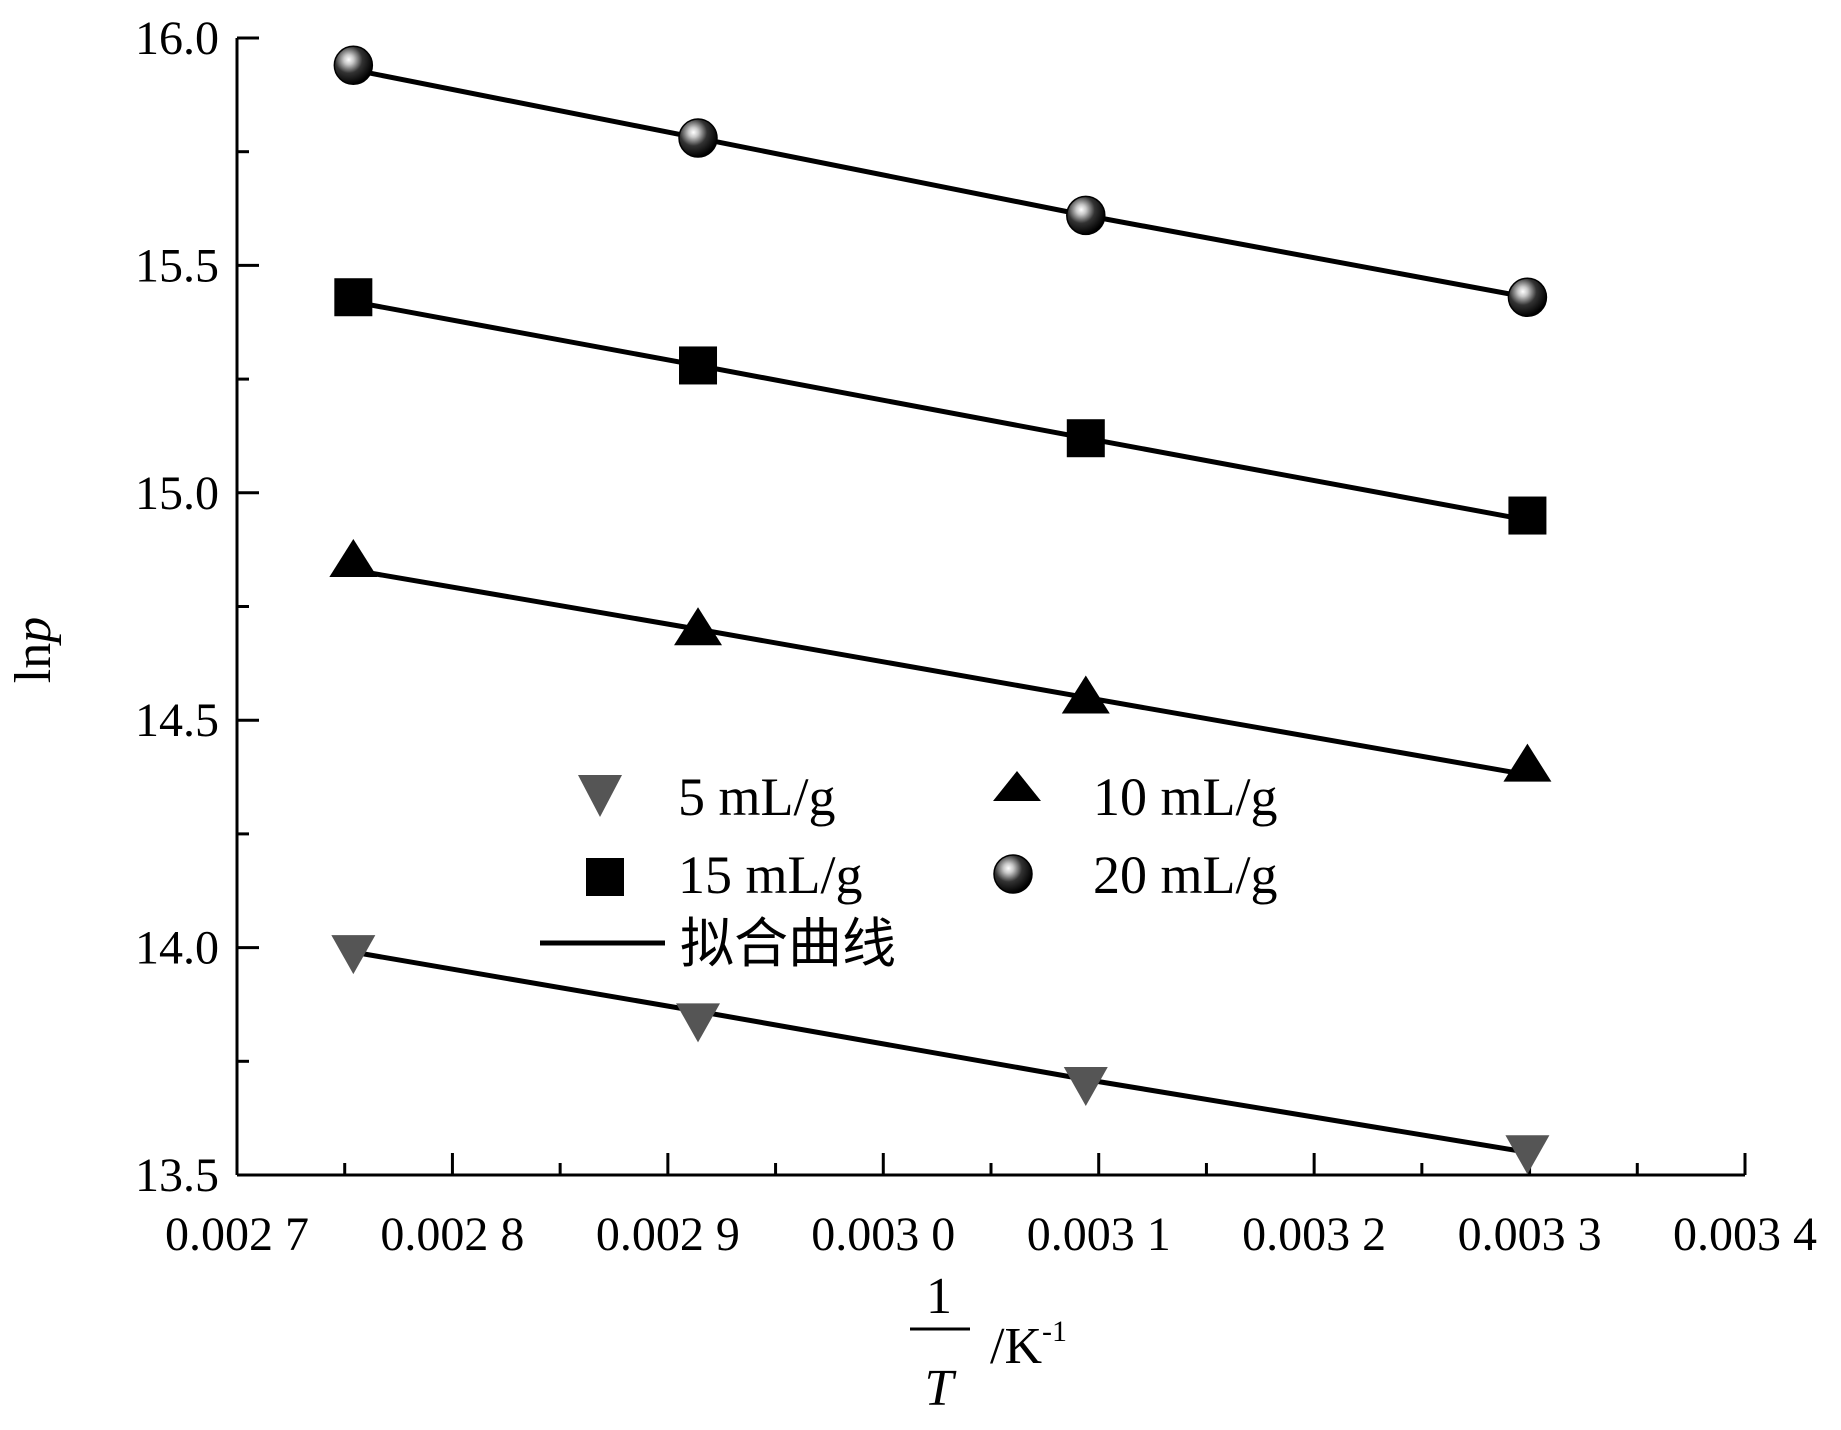 The height and width of the screenshot is (1430, 1841). What do you see at coordinates (177, 265) in the screenshot?
I see `y-tick-label: 15.5` at bounding box center [177, 265].